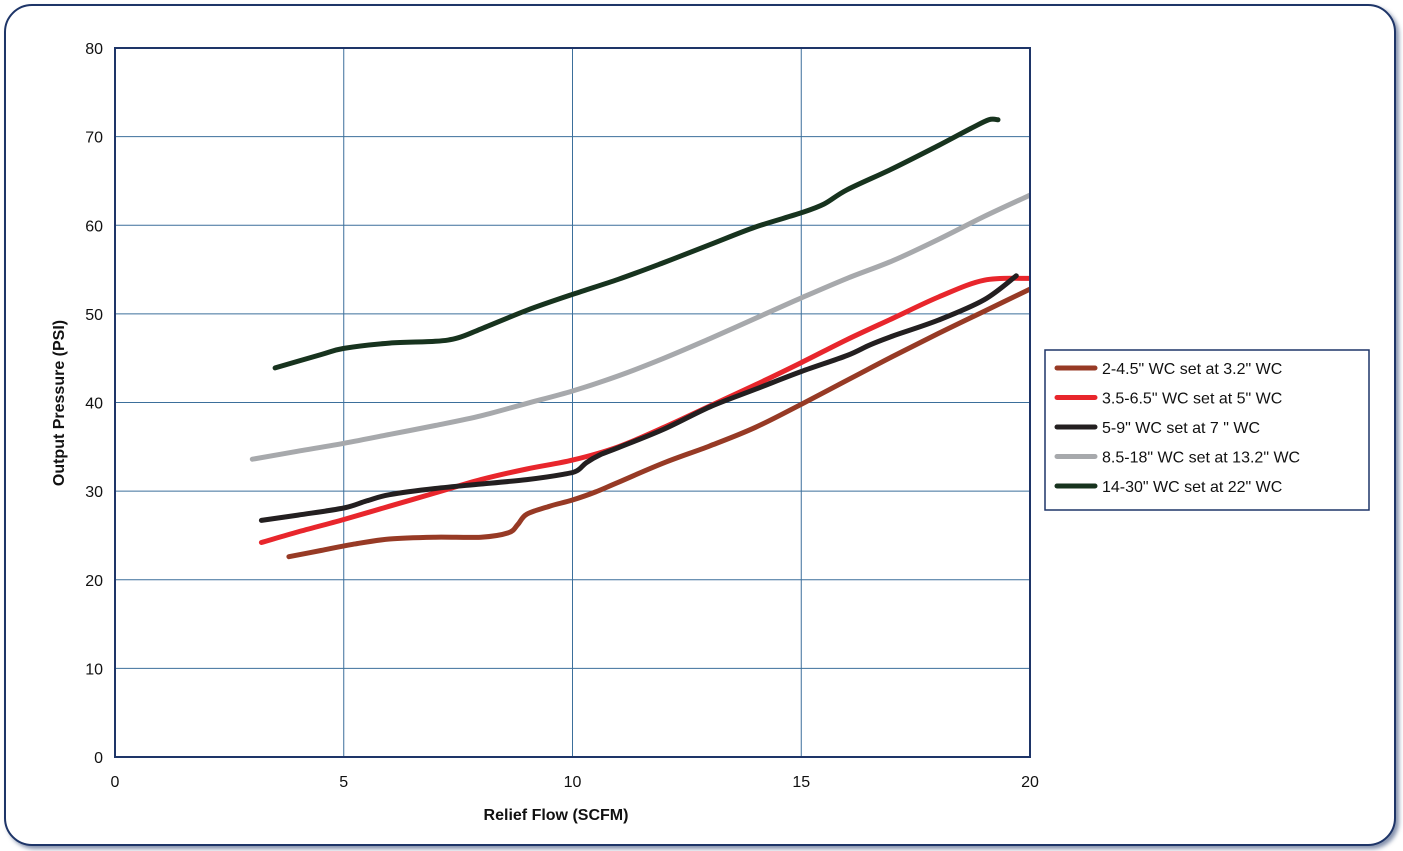  What do you see at coordinates (1192, 399) in the screenshot?
I see `legend-label: 3.5-6.5" WC set at 5" WC` at bounding box center [1192, 399].